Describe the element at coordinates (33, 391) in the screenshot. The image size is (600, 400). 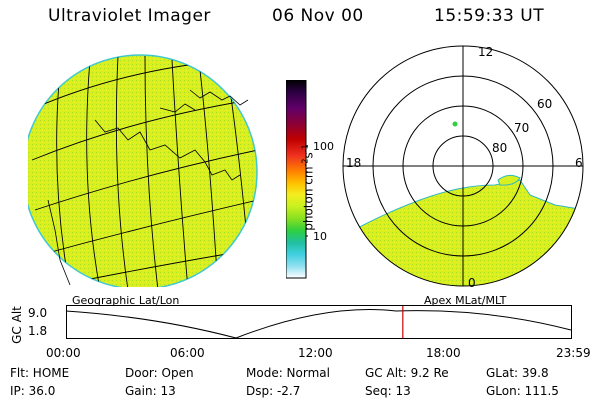
I see `ip-value: IP: 36.0` at that location.